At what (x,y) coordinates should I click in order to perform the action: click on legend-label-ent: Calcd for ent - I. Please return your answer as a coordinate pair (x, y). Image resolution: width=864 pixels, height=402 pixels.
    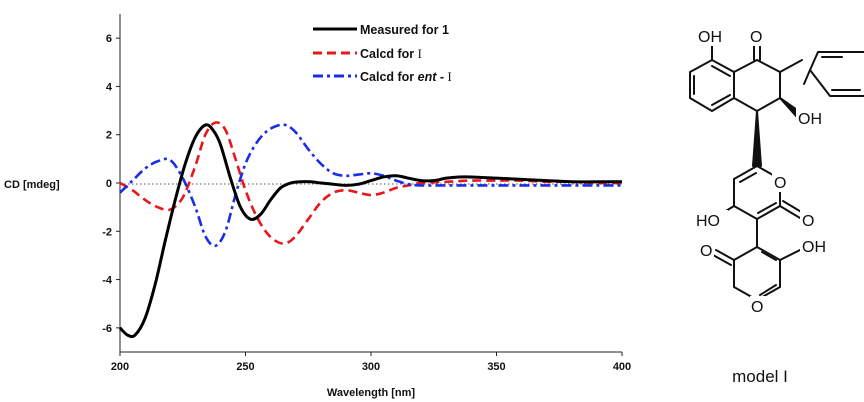
    Looking at the image, I should click on (406, 77).